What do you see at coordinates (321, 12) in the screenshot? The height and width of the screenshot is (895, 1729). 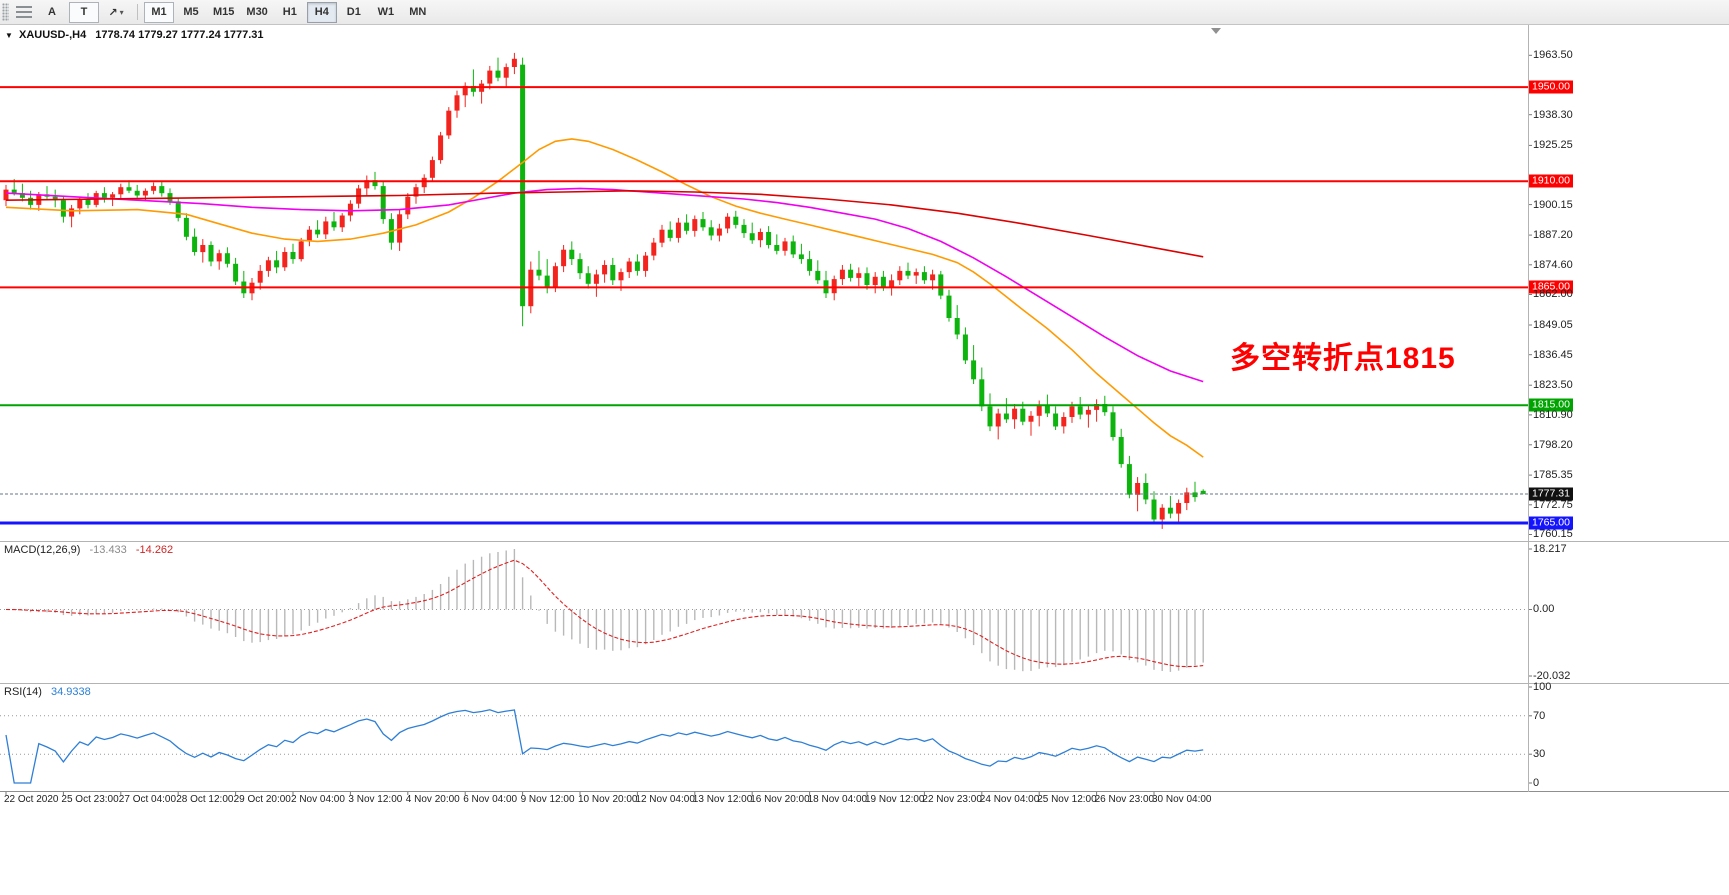 I see `timeframe-button-h4: H4` at bounding box center [321, 12].